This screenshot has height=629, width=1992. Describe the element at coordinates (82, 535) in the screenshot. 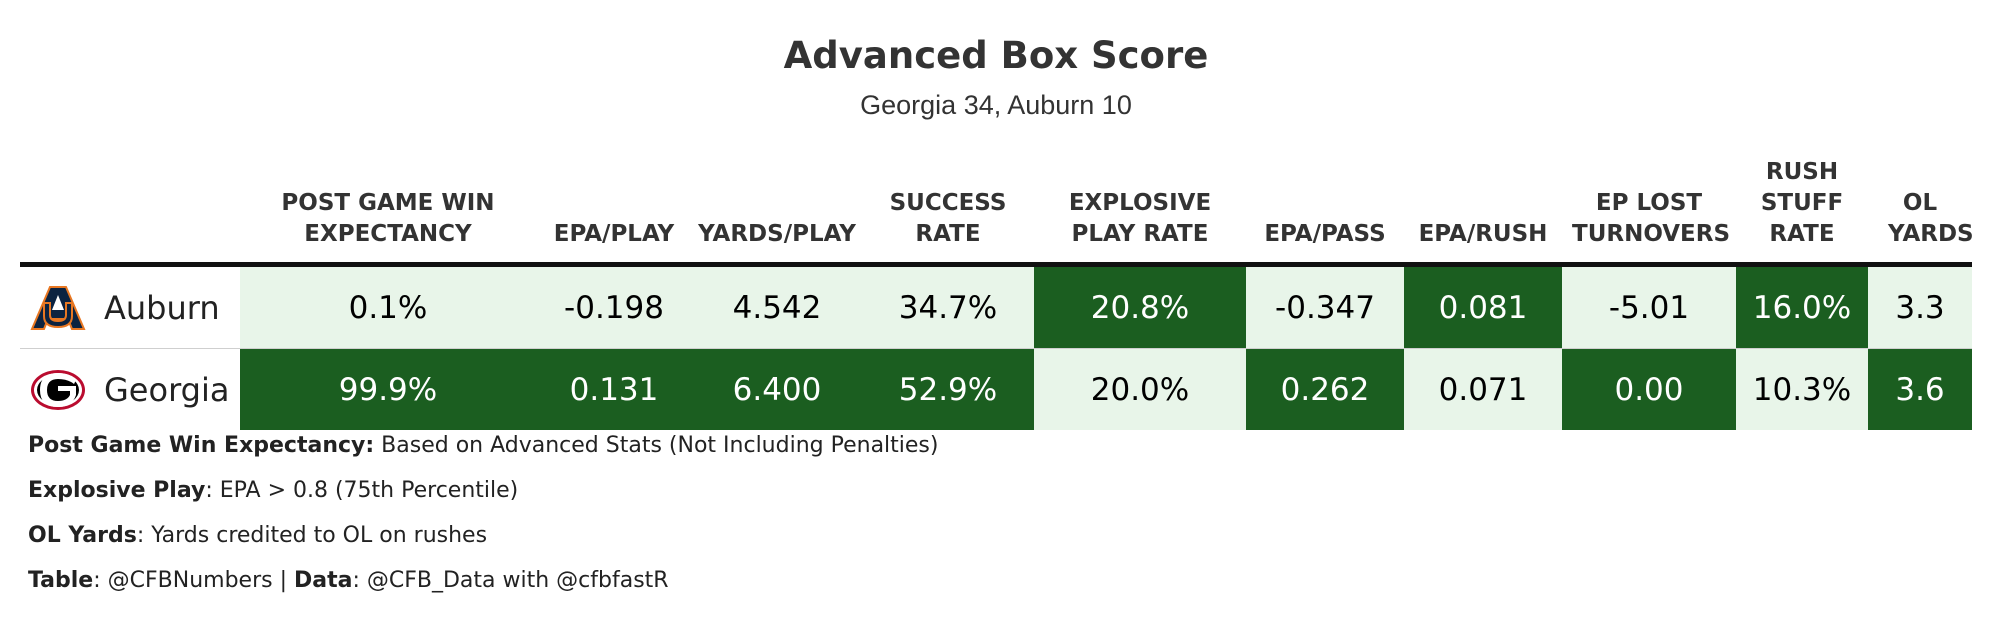

I see `footnote-label: OL Yards` at that location.